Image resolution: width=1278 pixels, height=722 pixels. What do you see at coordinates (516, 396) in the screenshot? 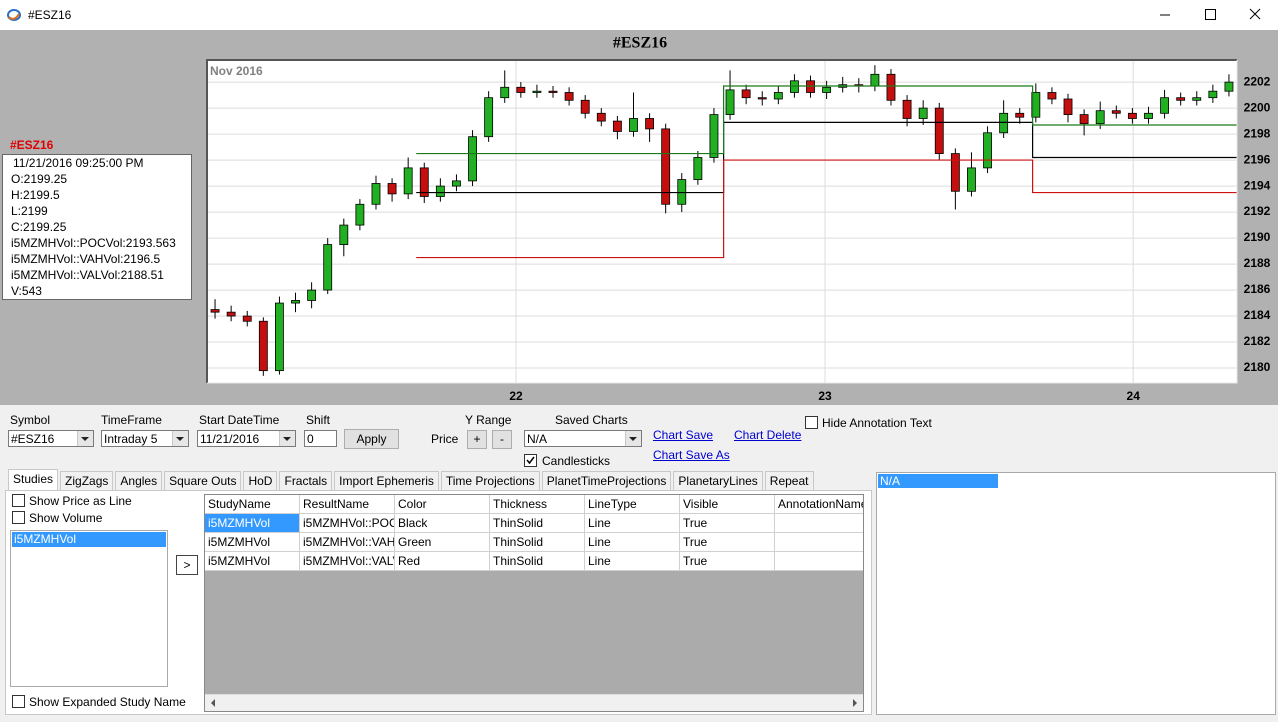
I see `x-tick-label: 22` at bounding box center [516, 396].